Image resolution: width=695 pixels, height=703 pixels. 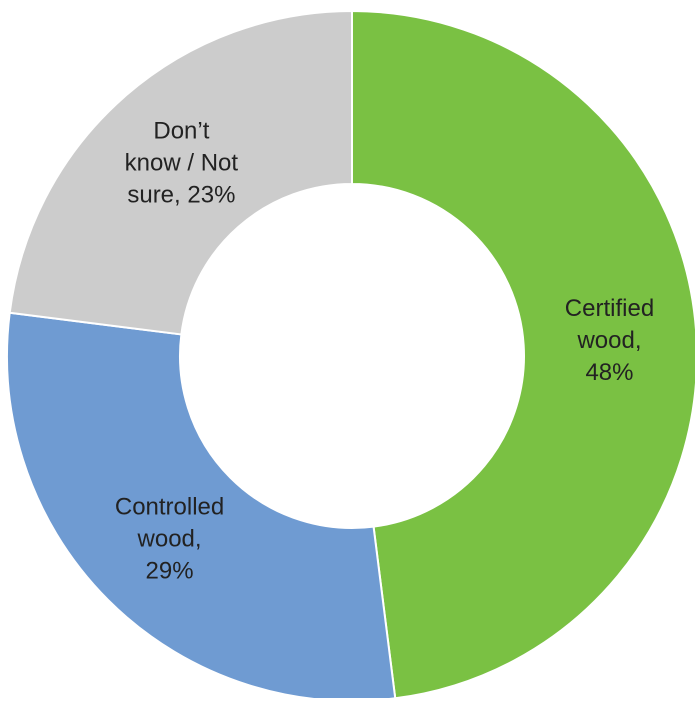 I want to click on slice-label-2-line-2: sure, 23%, so click(x=181, y=194).